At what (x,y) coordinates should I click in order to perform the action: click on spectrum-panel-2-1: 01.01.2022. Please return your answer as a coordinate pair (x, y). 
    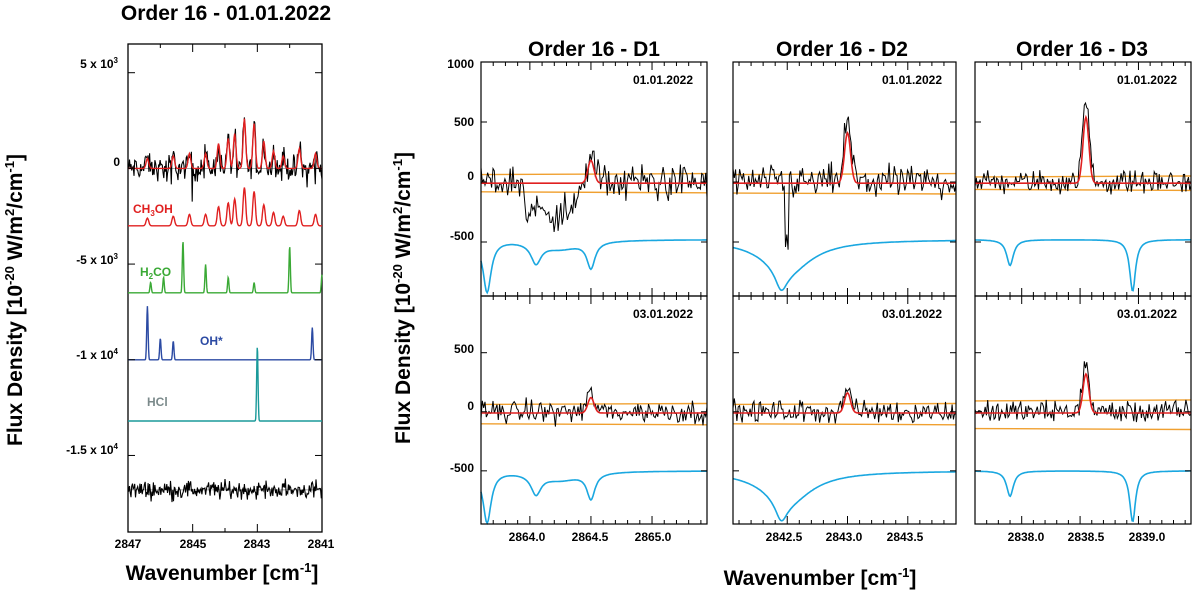
    Looking at the image, I should click on (844, 179).